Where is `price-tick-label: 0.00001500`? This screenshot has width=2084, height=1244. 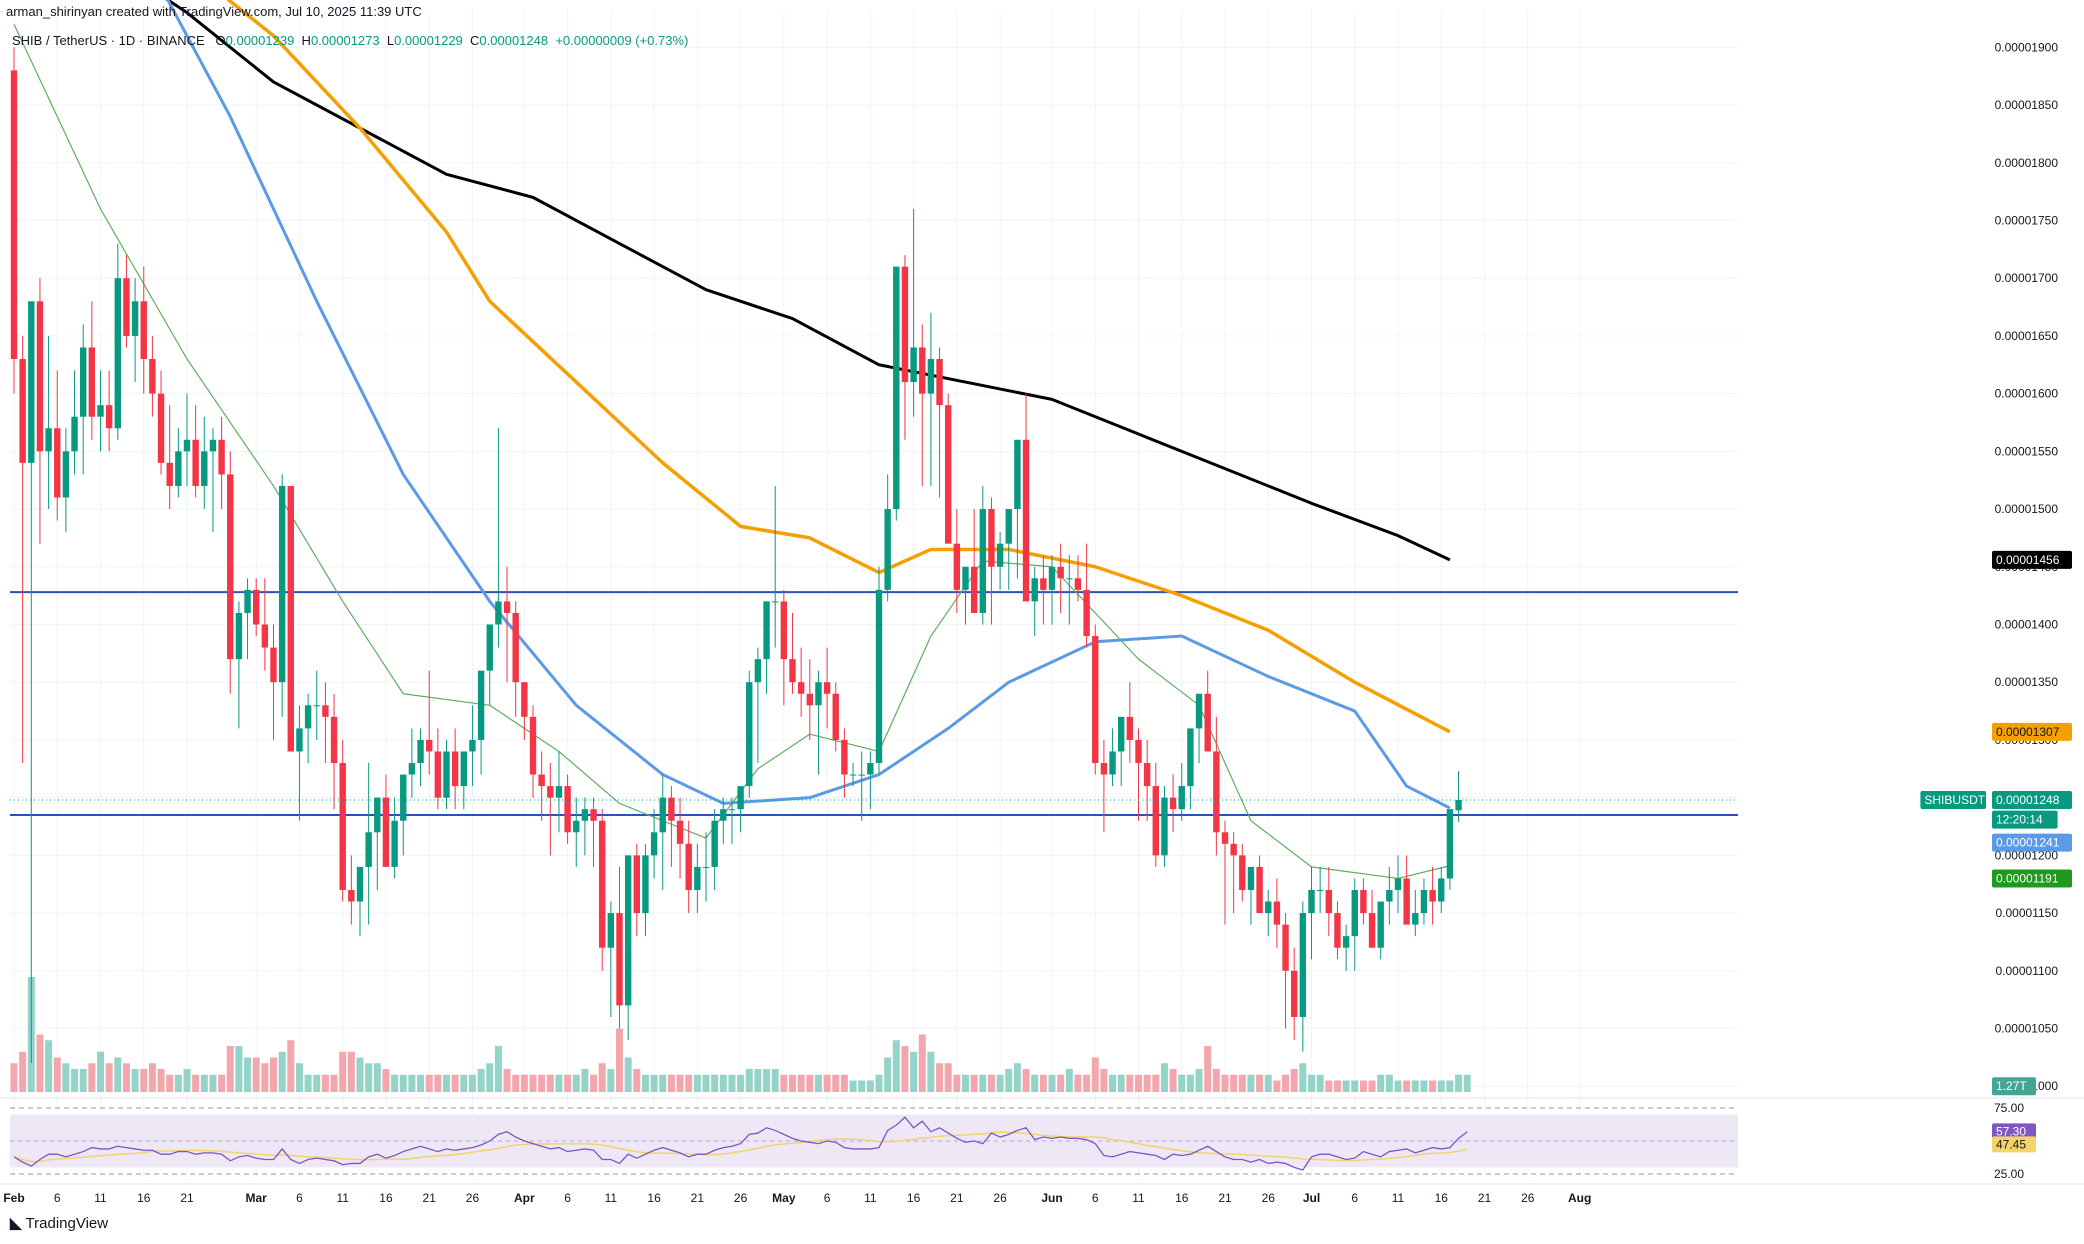
price-tick-label: 0.00001500 is located at coordinates (2027, 509).